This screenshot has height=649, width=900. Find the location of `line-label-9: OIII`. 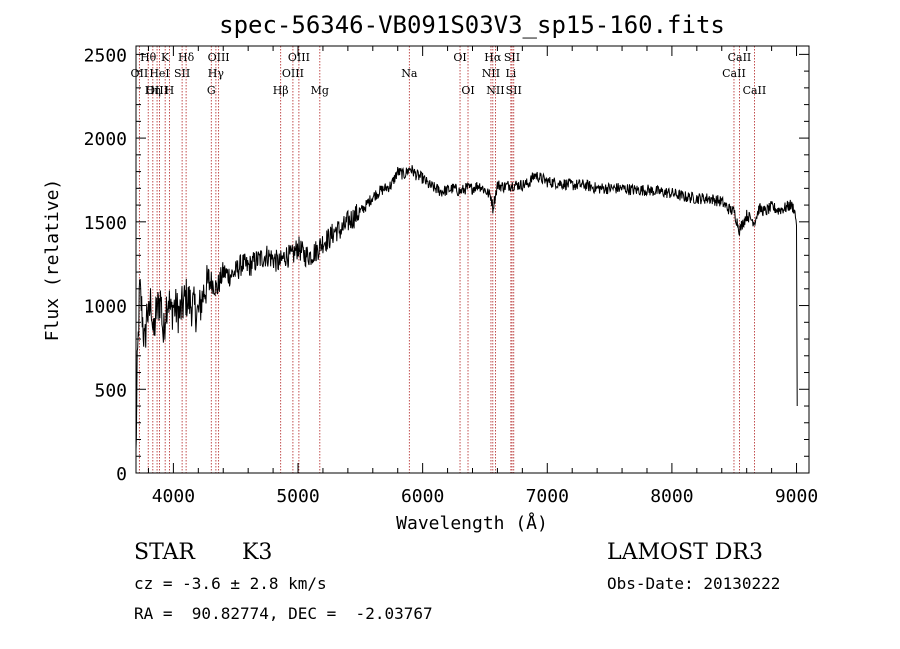

line-label-9: OIII is located at coordinates (219, 57).